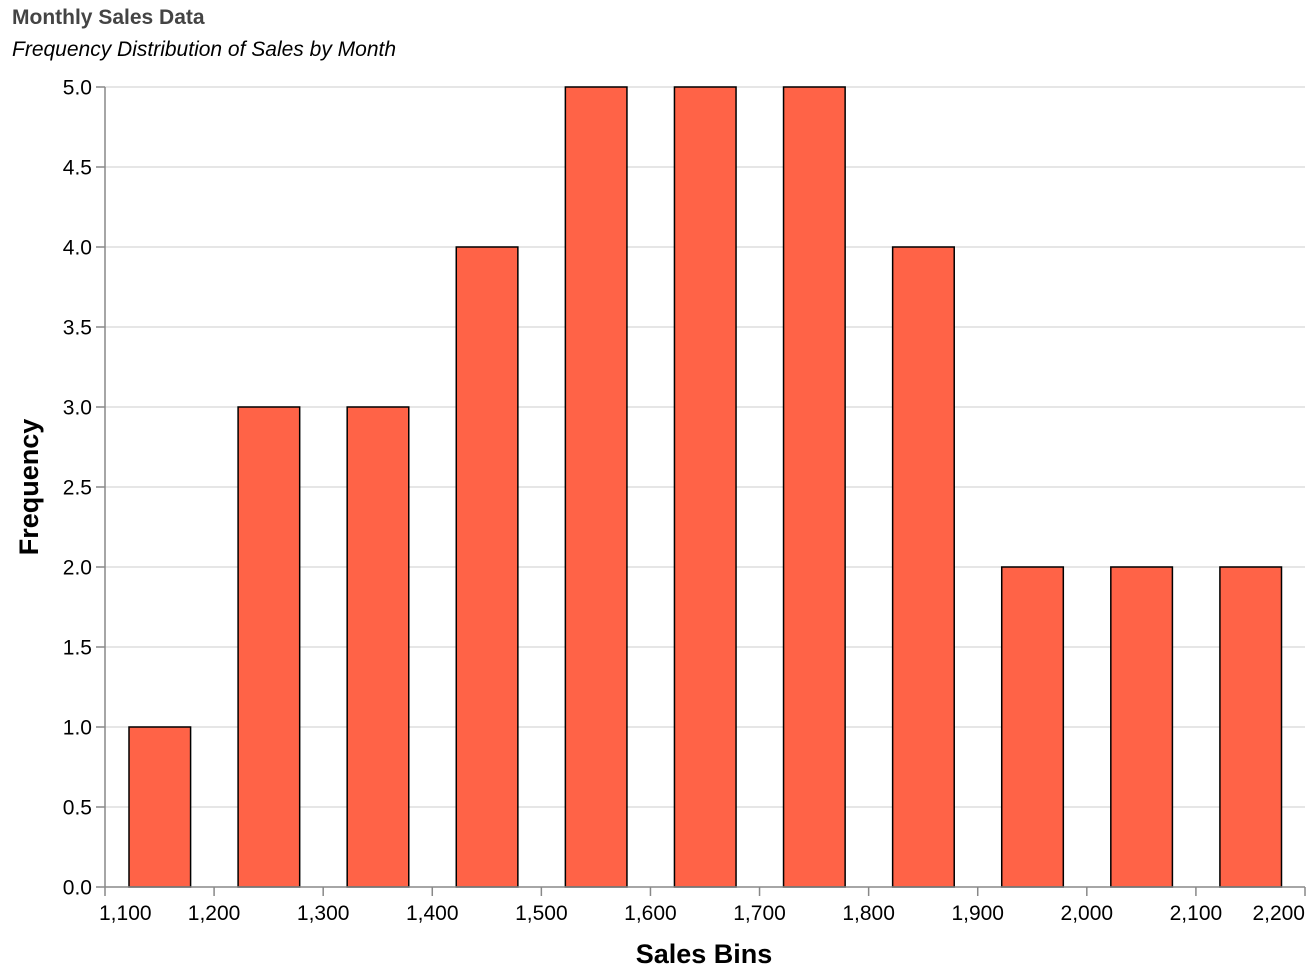 The width and height of the screenshot is (1316, 978). I want to click on chart-title: Monthly Sales Data, so click(108, 17).